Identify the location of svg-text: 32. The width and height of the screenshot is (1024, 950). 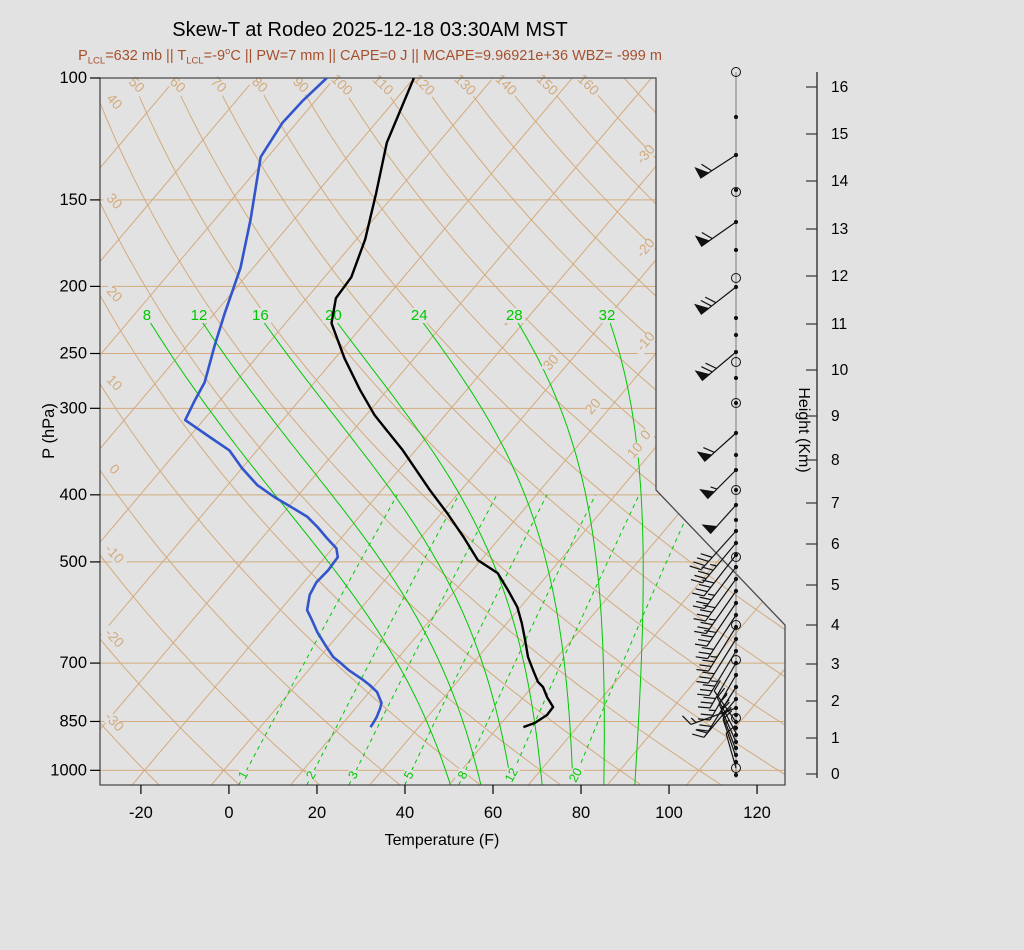
(607, 315).